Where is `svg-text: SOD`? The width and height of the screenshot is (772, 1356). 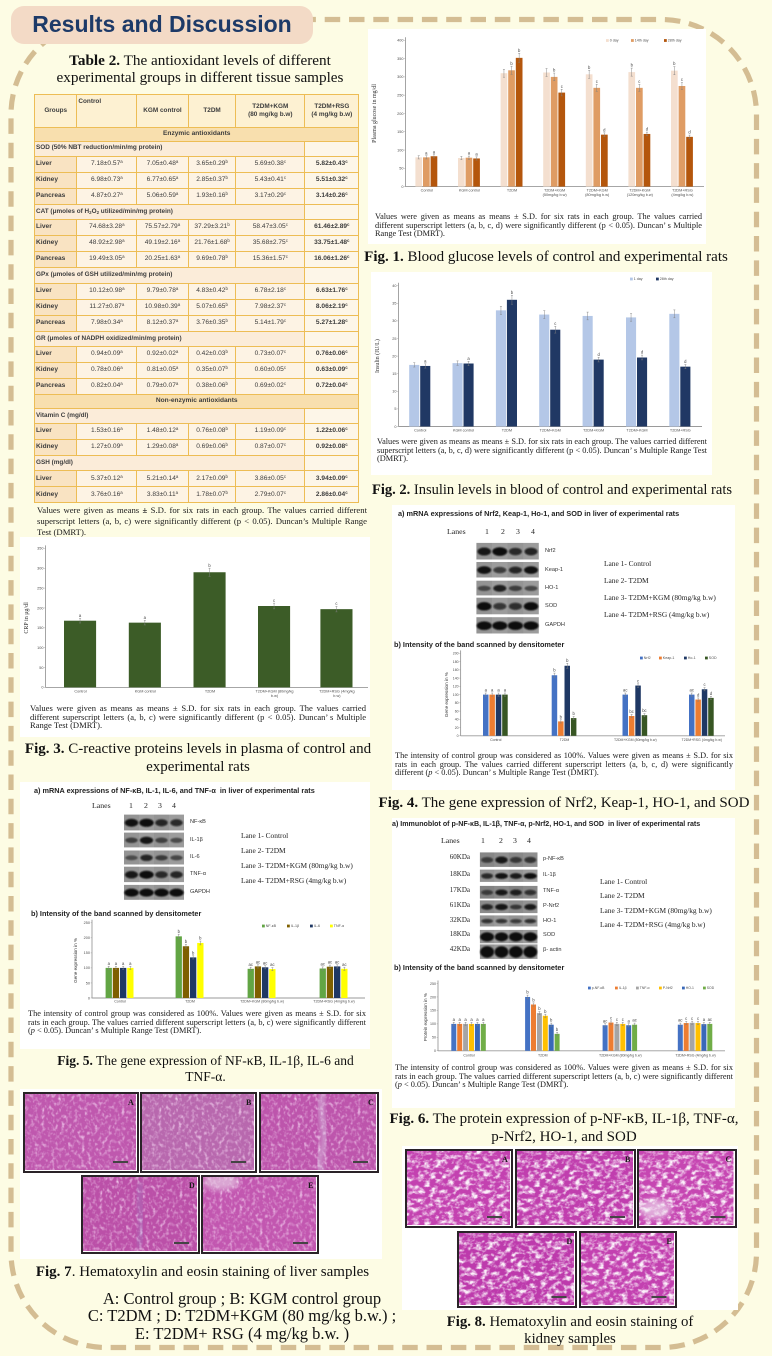
svg-text: SOD is located at coordinates (713, 658).